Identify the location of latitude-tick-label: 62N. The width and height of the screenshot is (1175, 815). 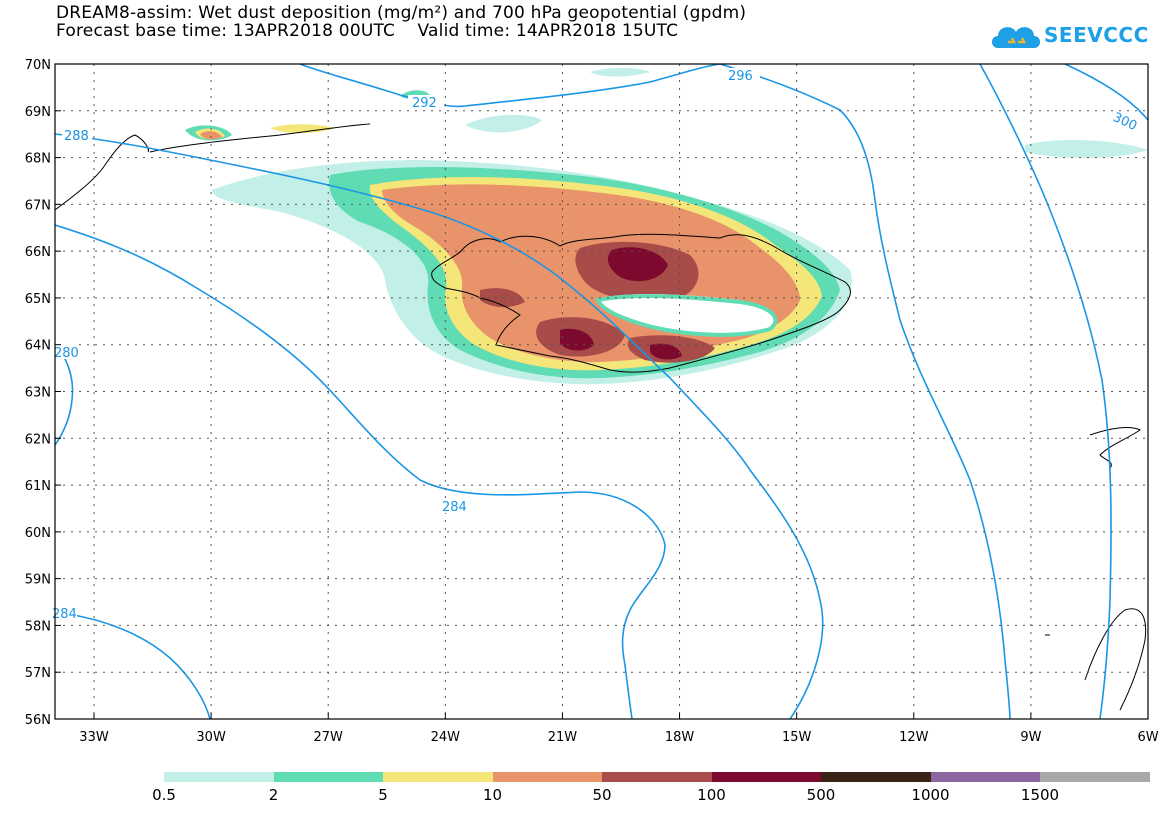
(38, 439).